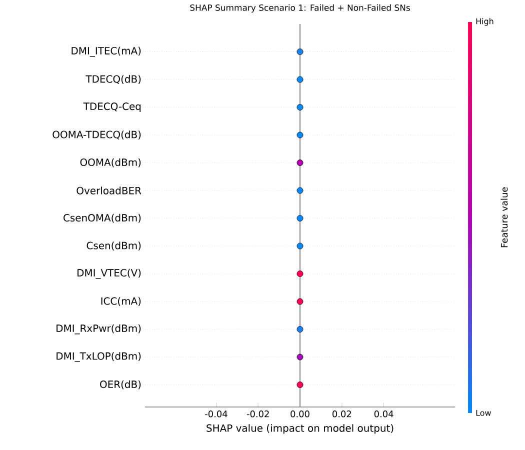 The height and width of the screenshot is (450, 525). Describe the element at coordinates (98, 329) in the screenshot. I see `y-tick-label: DMI_RxPwr(dBm)` at that location.